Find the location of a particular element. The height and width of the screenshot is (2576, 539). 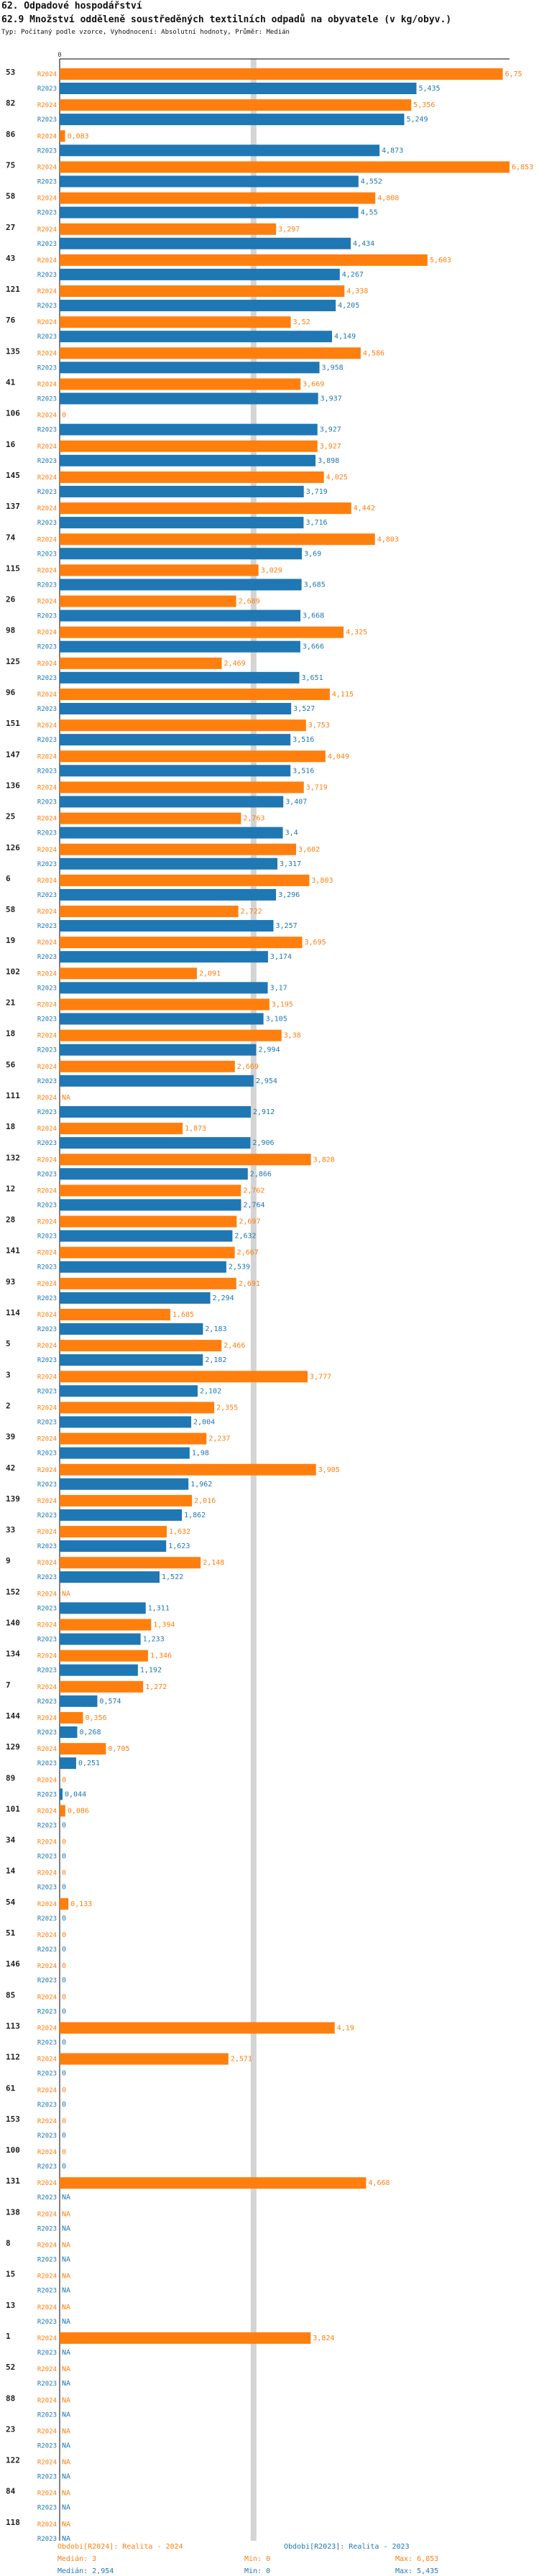

value-label-r2023: 3,685 is located at coordinates (315, 585).